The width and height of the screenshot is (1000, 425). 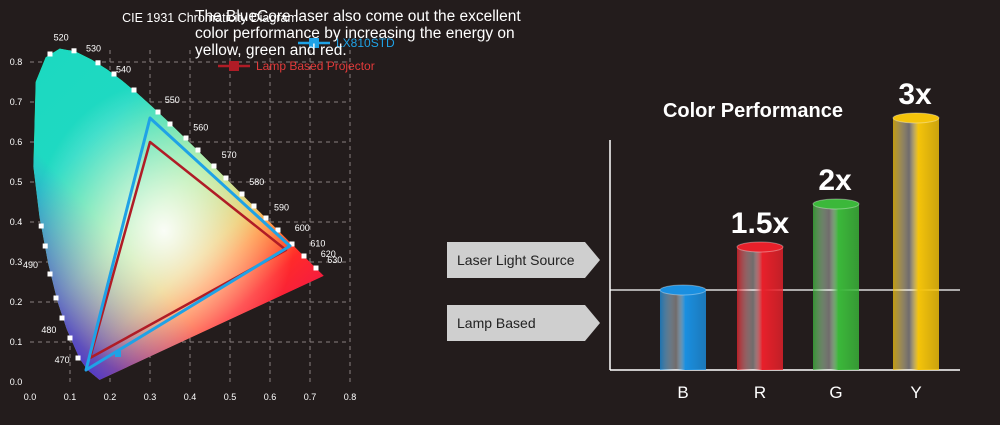 What do you see at coordinates (271, 50) in the screenshot?
I see `description-line-3: yellow, green and red.` at bounding box center [271, 50].